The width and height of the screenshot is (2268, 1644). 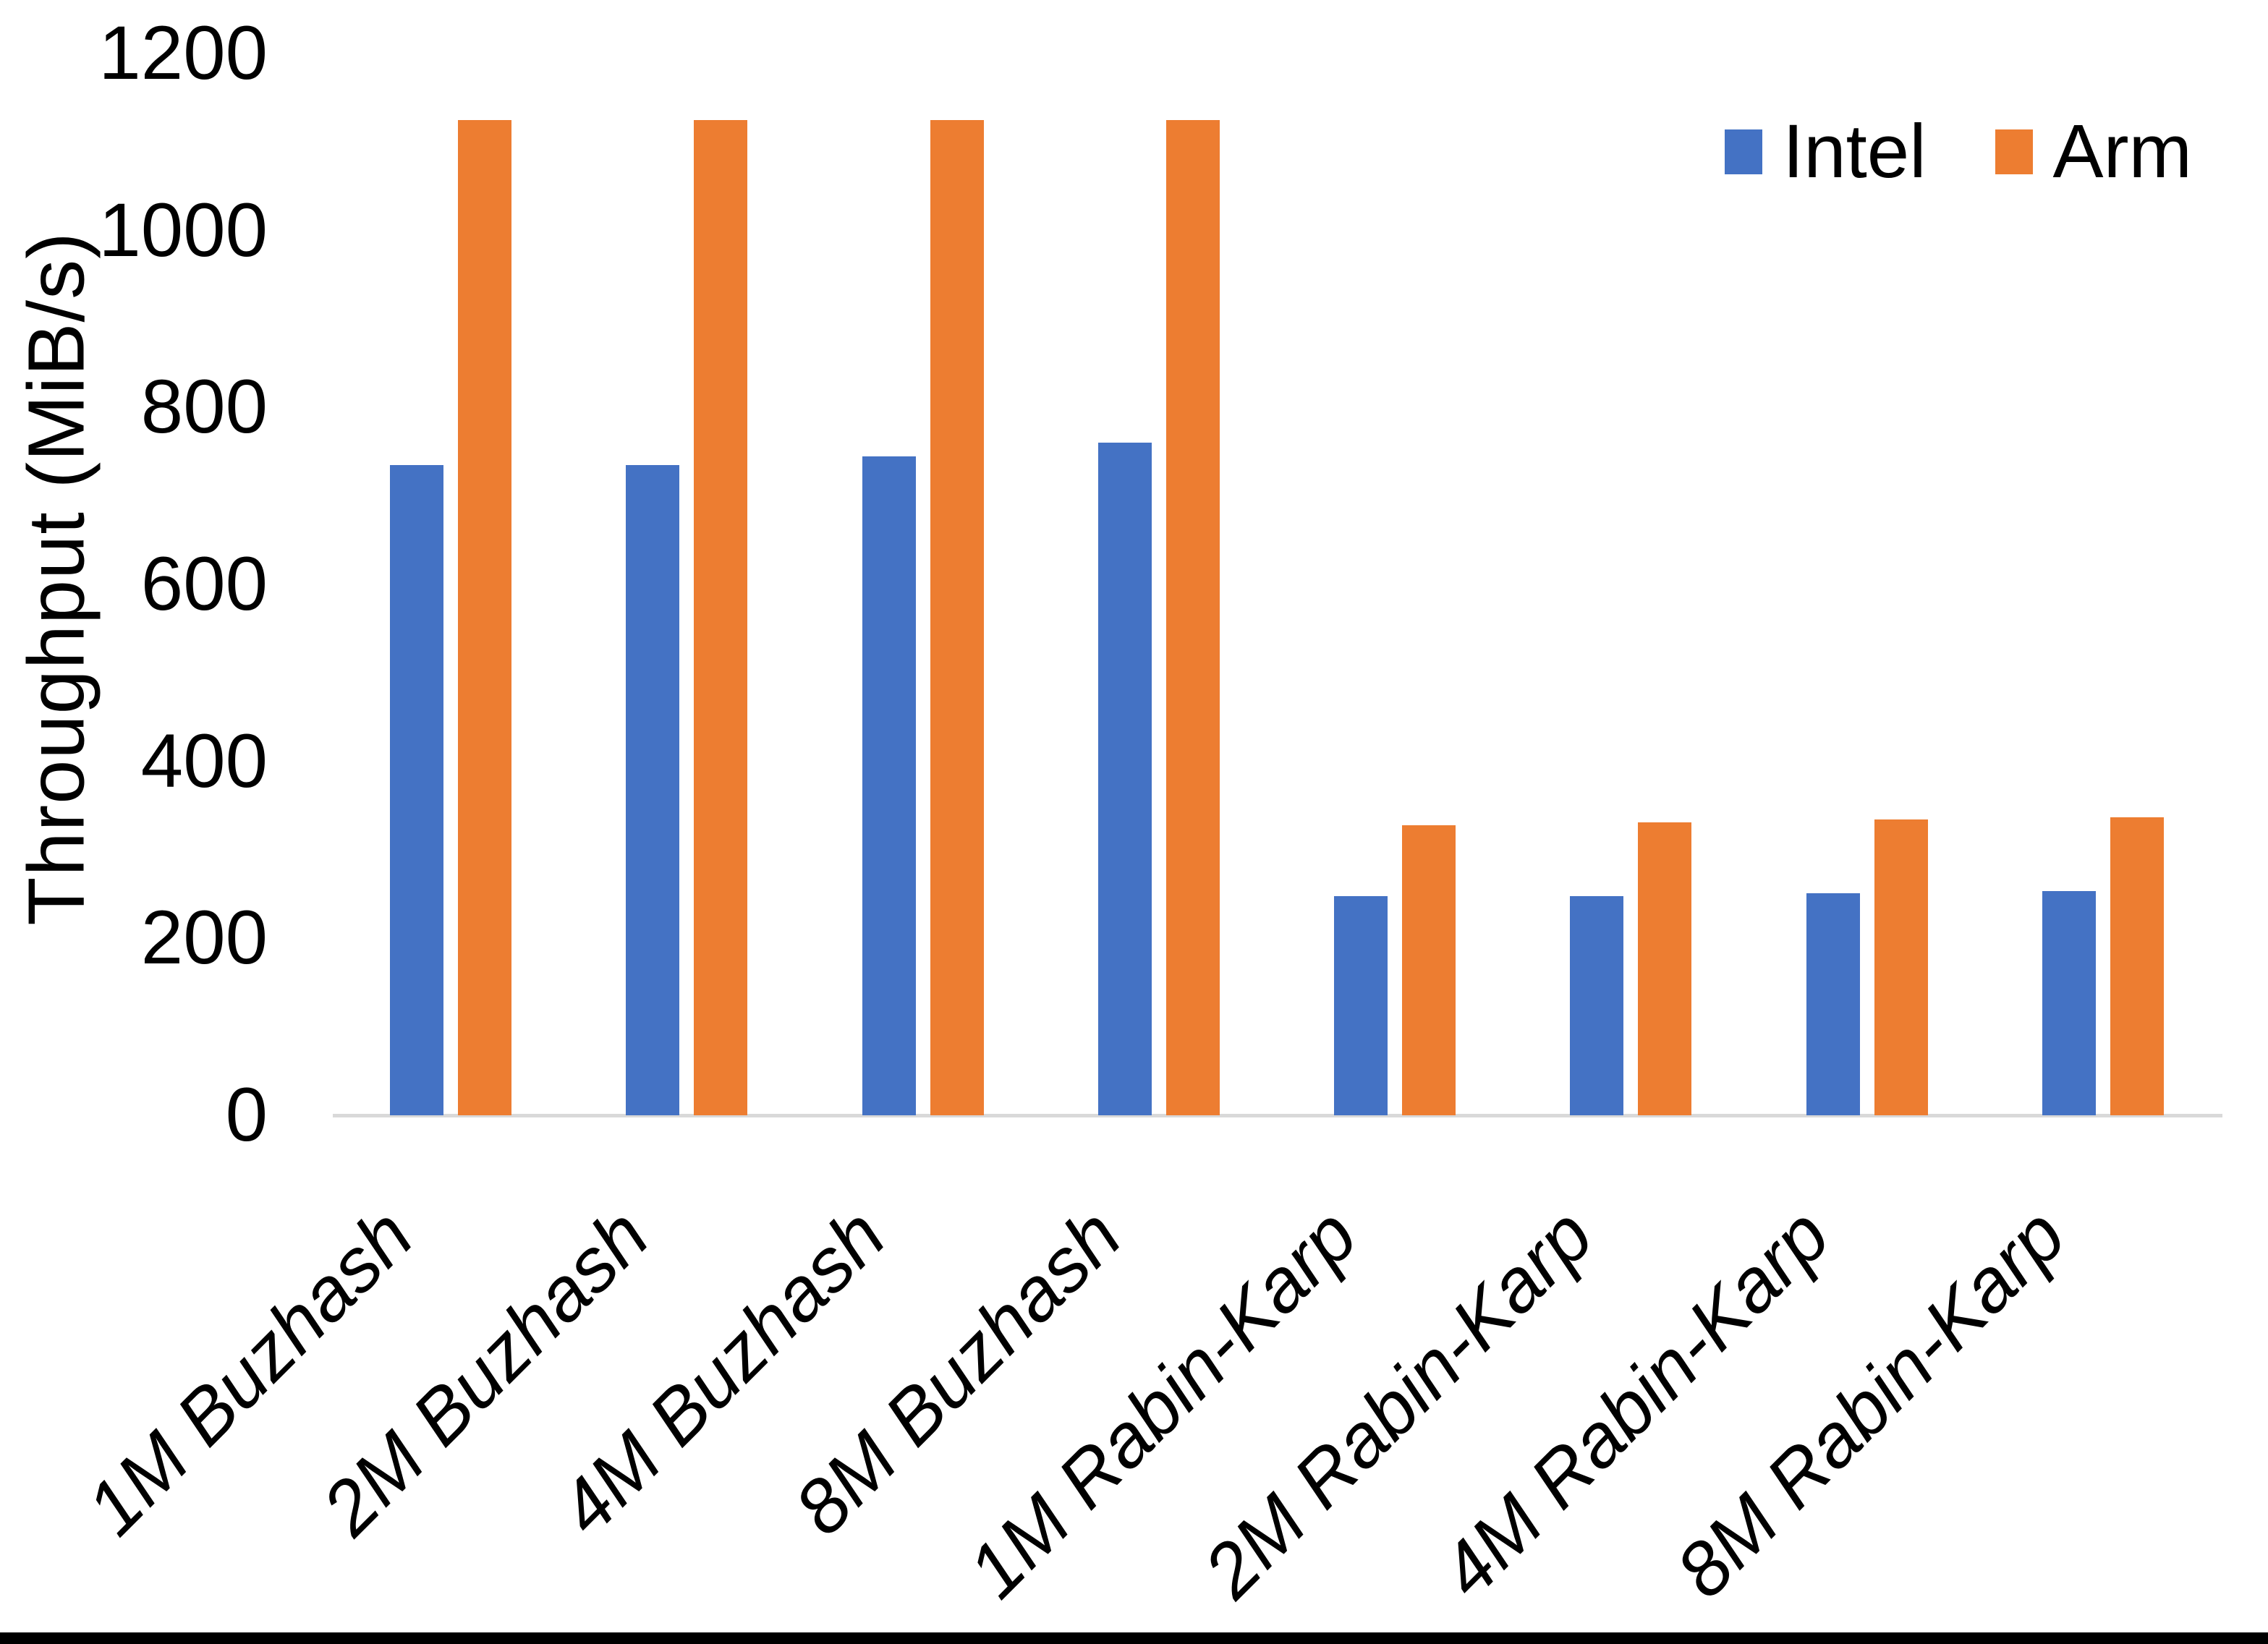 What do you see at coordinates (204, 407) in the screenshot?
I see `y-tick-label-800: 800` at bounding box center [204, 407].